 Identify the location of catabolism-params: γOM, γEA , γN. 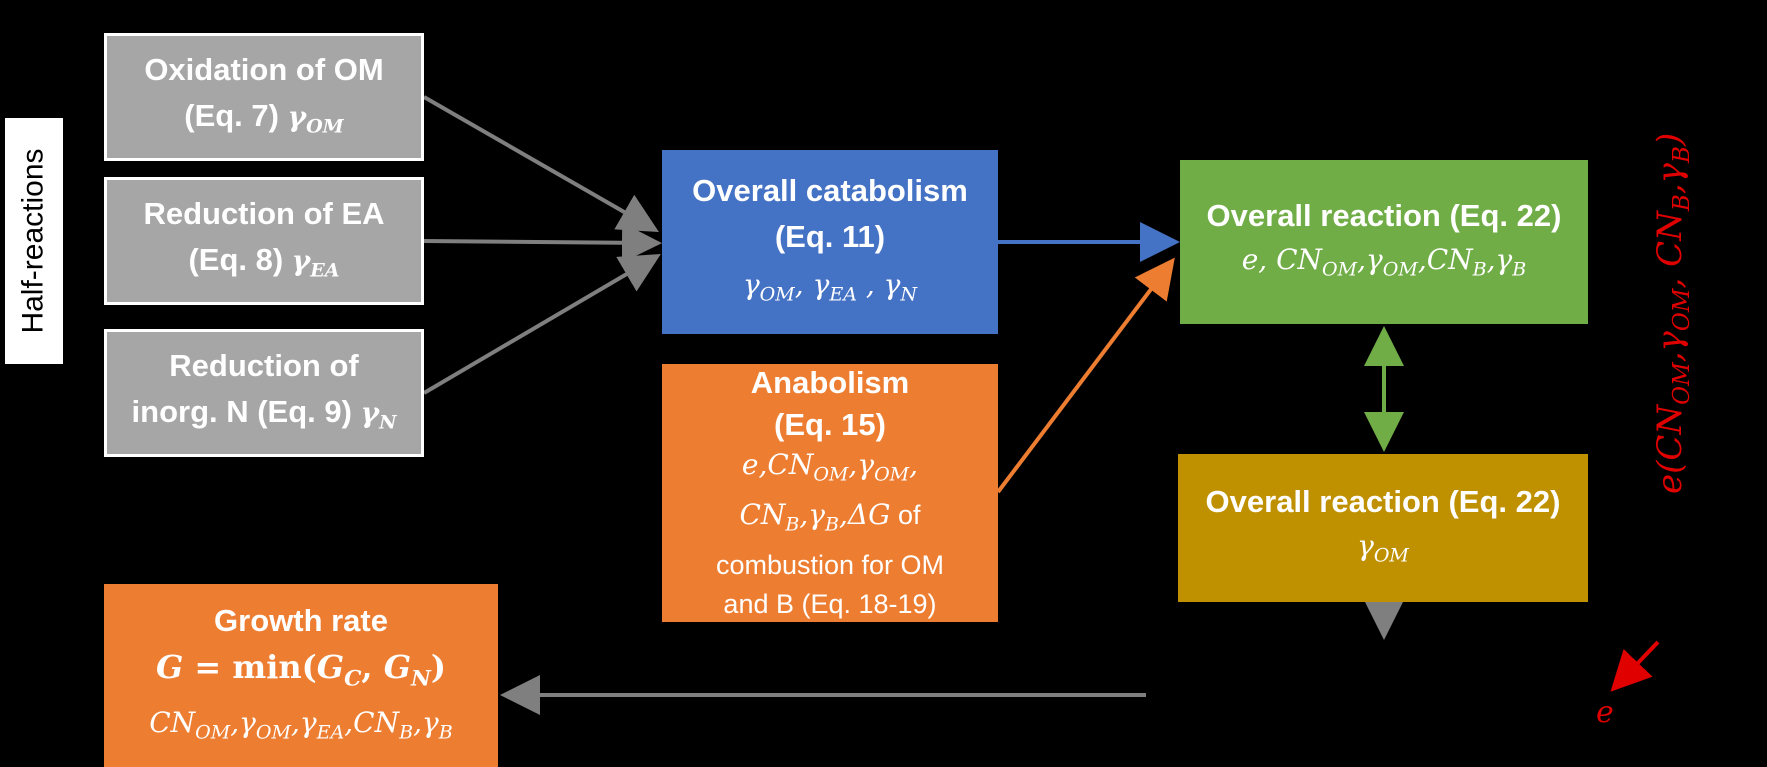
(830, 287).